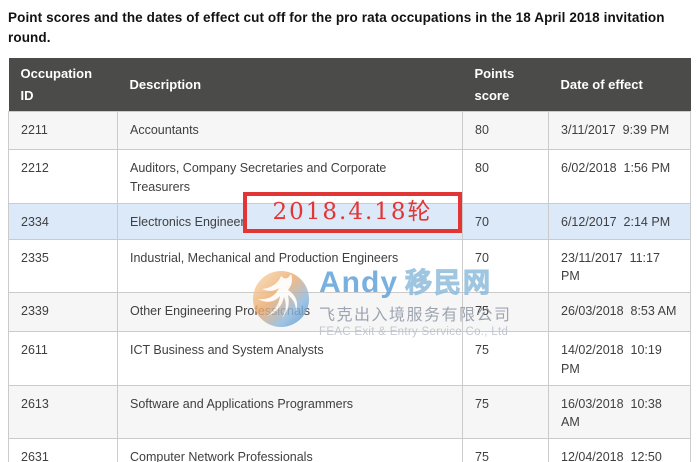 The width and height of the screenshot is (697, 462). I want to click on cell-occupation-id: 2613, so click(63, 411).